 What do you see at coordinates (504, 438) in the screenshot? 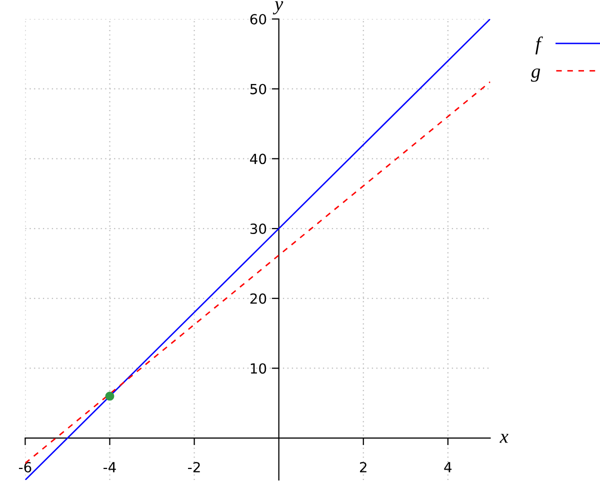
I see `x-axis-title: x` at bounding box center [504, 438].